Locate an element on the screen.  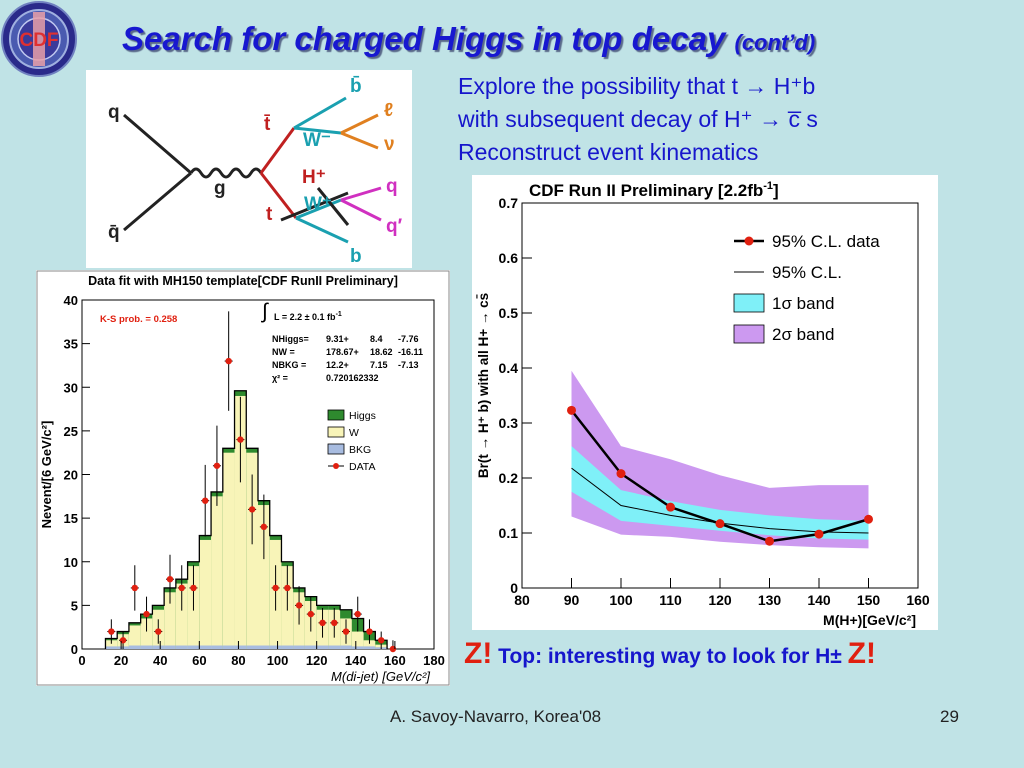
hist-legend-label: W is located at coordinates (354, 433).